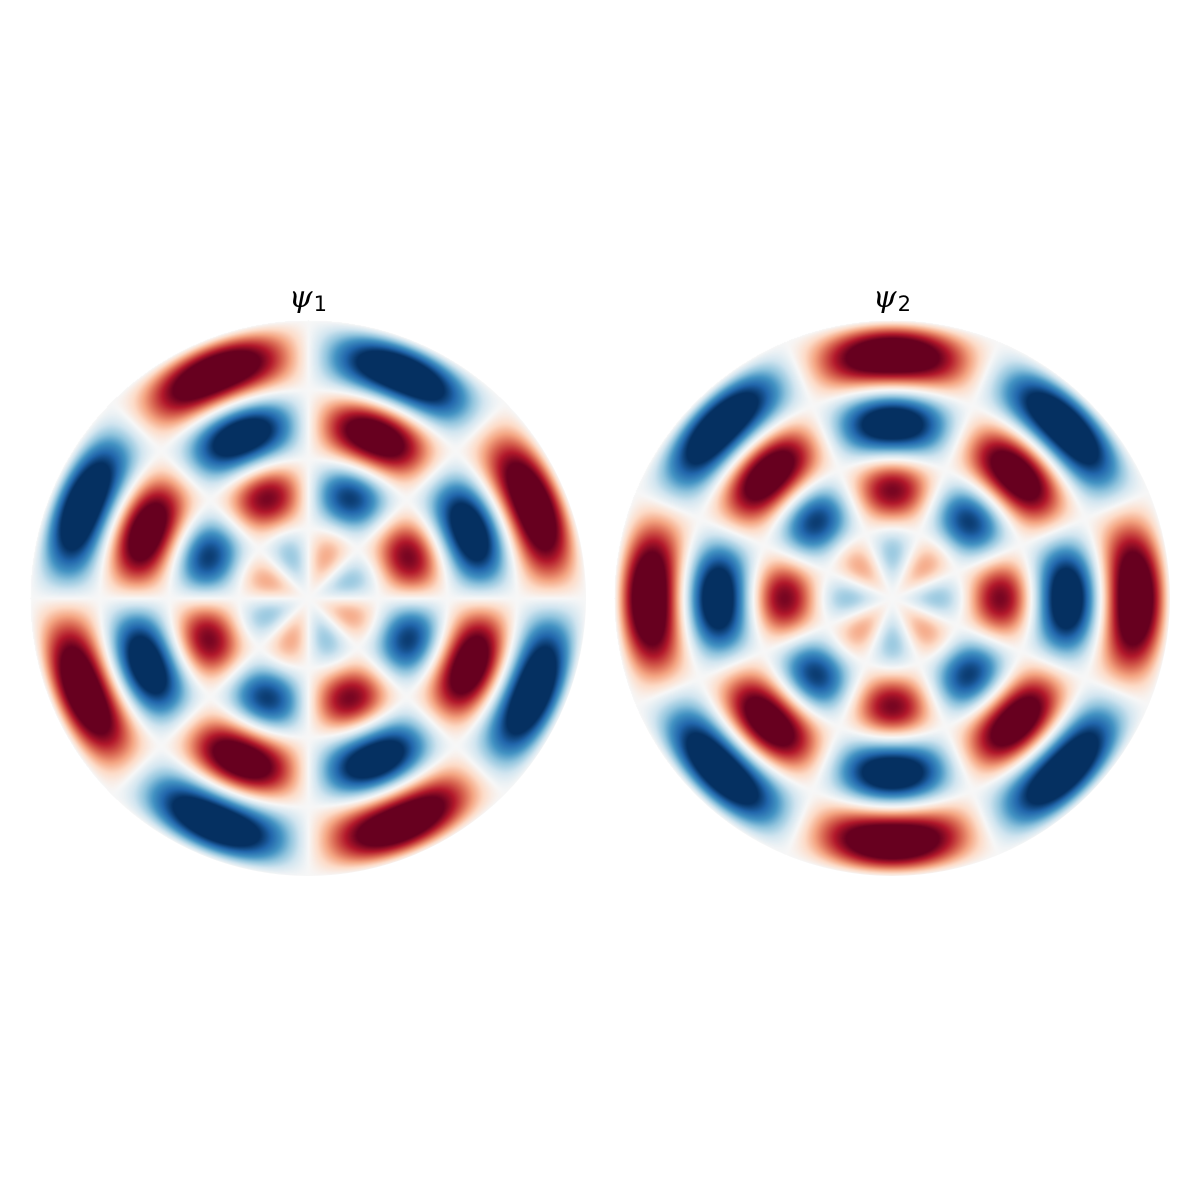  Describe the element at coordinates (301, 297) in the screenshot. I see `psi1-title-symbol: ψ` at that location.